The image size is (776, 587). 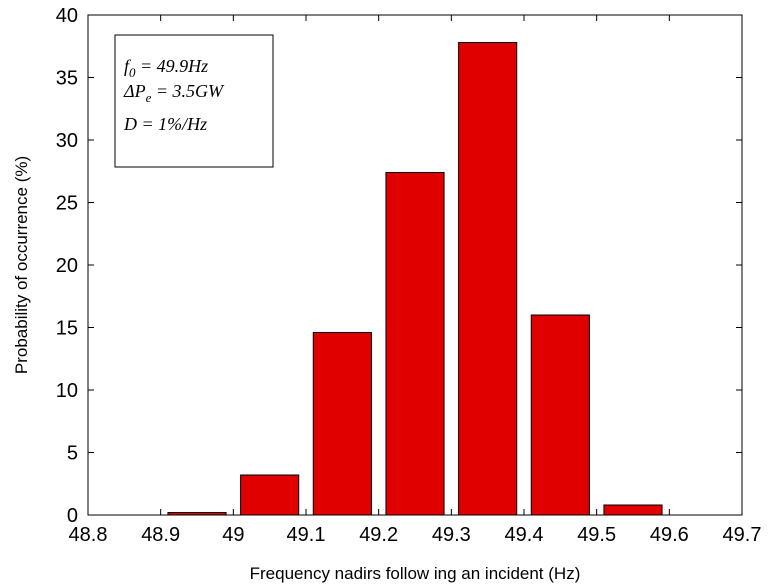 What do you see at coordinates (67, 329) in the screenshot?
I see `y-tick-label-15: 15` at bounding box center [67, 329].